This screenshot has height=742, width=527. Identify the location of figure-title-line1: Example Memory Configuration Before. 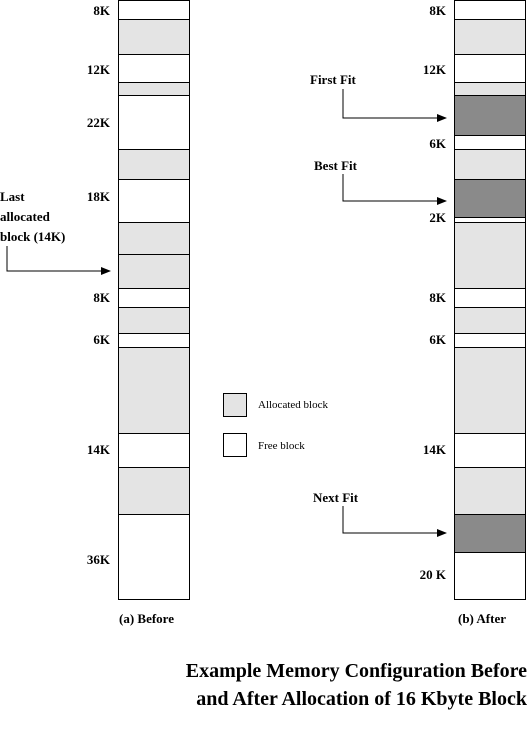
(356, 671).